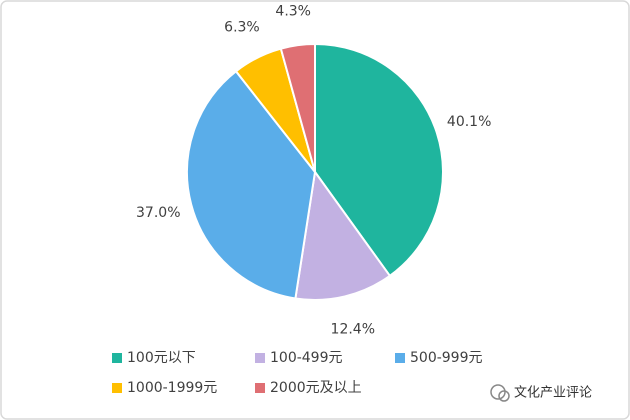  What do you see at coordinates (158, 213) in the screenshot?
I see `data-label: 37.0%` at bounding box center [158, 213].